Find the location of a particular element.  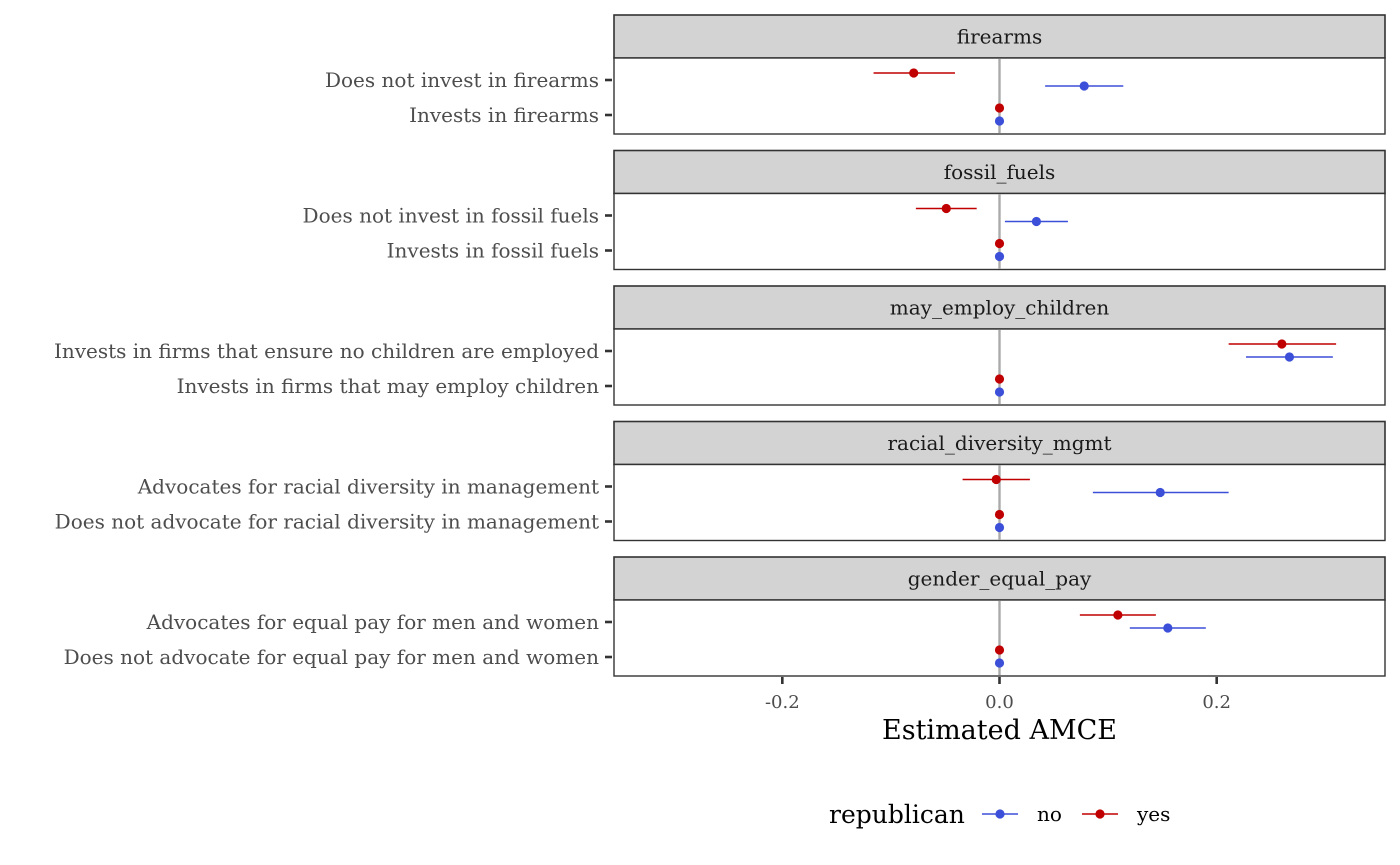

level-label: Does not invest in firearms is located at coordinates (462, 80).